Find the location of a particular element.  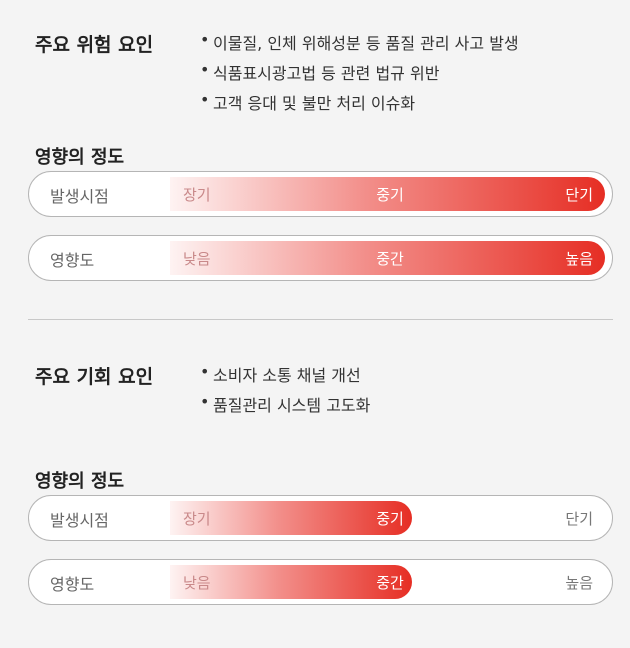

divider is located at coordinates (320, 319).